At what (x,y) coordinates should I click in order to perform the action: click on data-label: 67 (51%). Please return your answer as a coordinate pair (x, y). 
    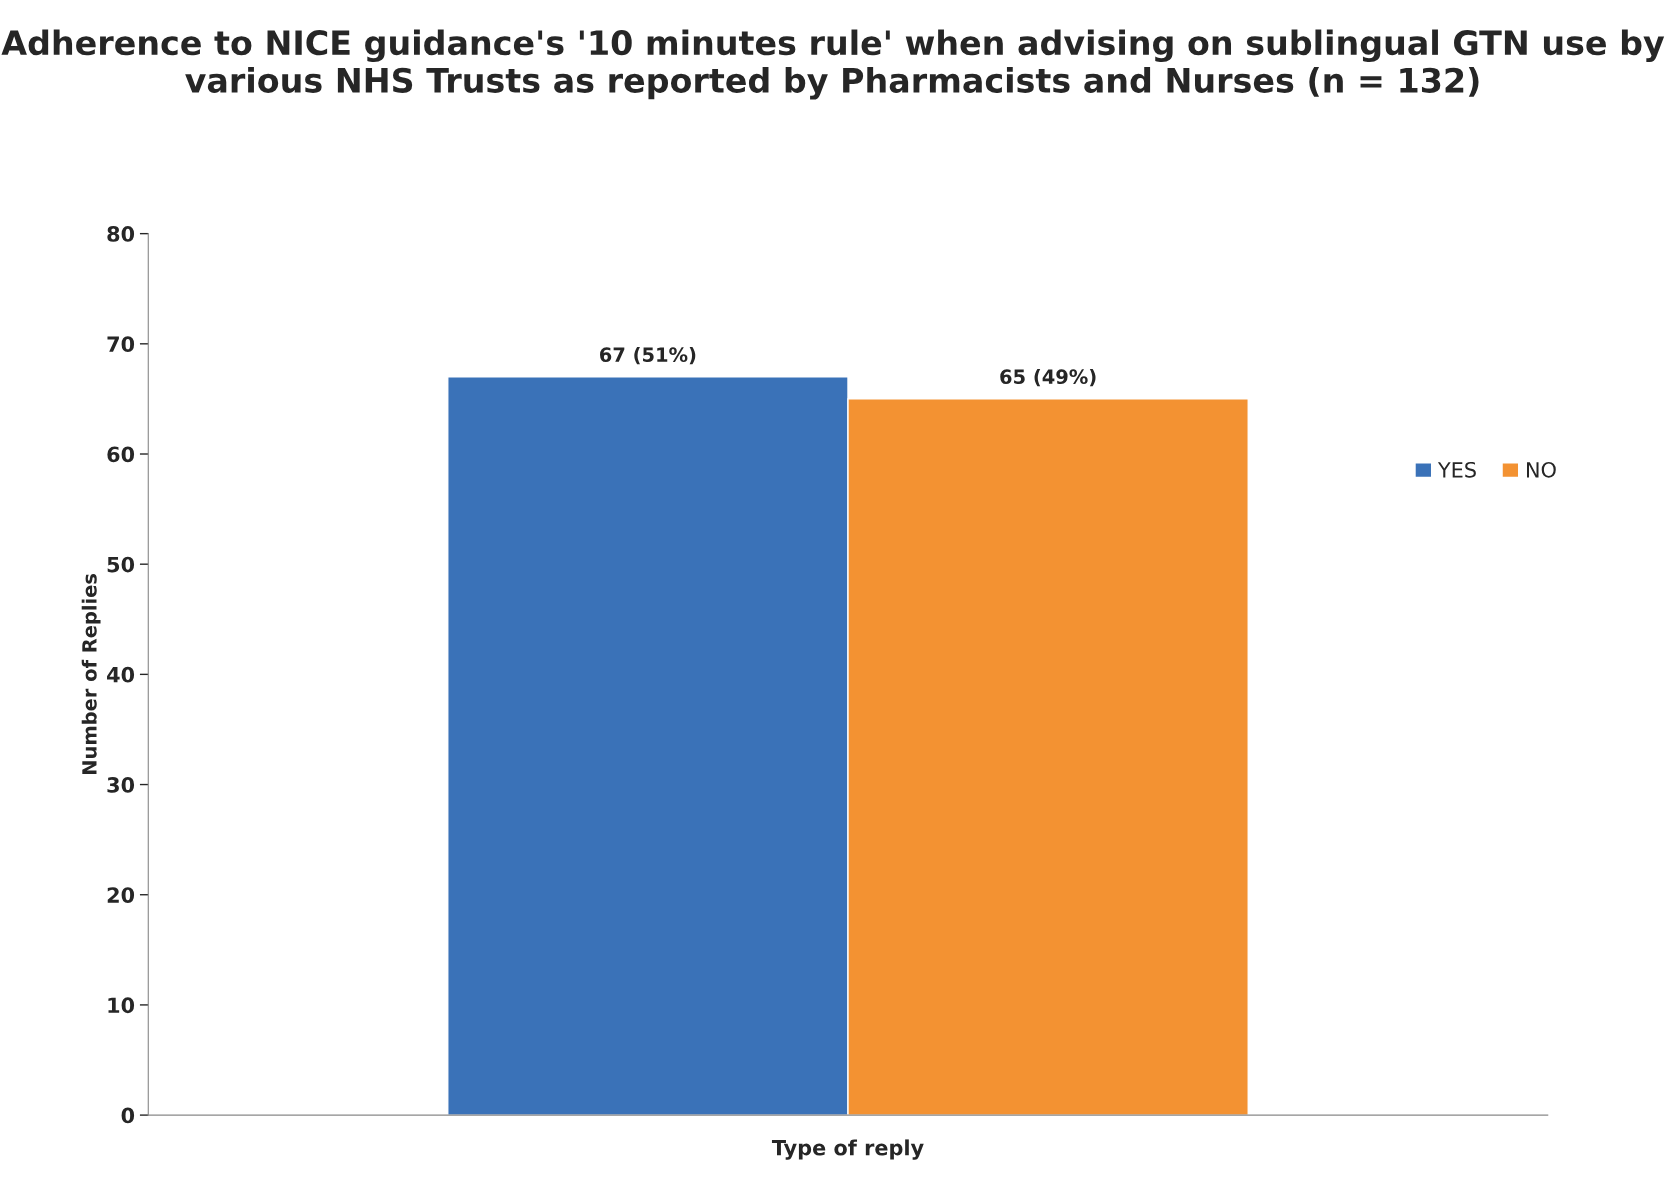
    Looking at the image, I should click on (648, 355).